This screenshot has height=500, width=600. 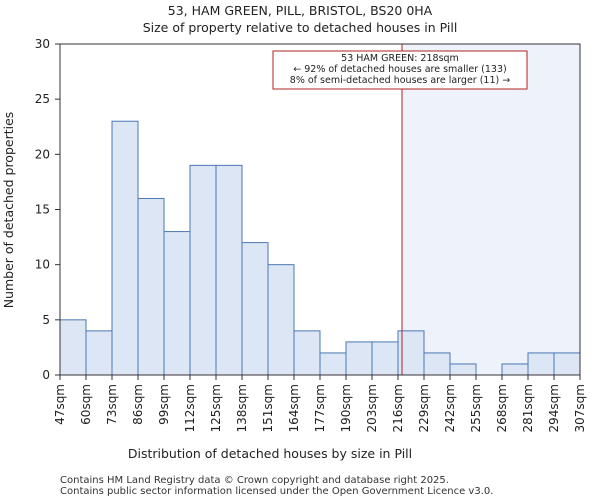 What do you see at coordinates (424, 408) in the screenshot?
I see `x-tick-label-229sqm: 229sqm` at bounding box center [424, 408].